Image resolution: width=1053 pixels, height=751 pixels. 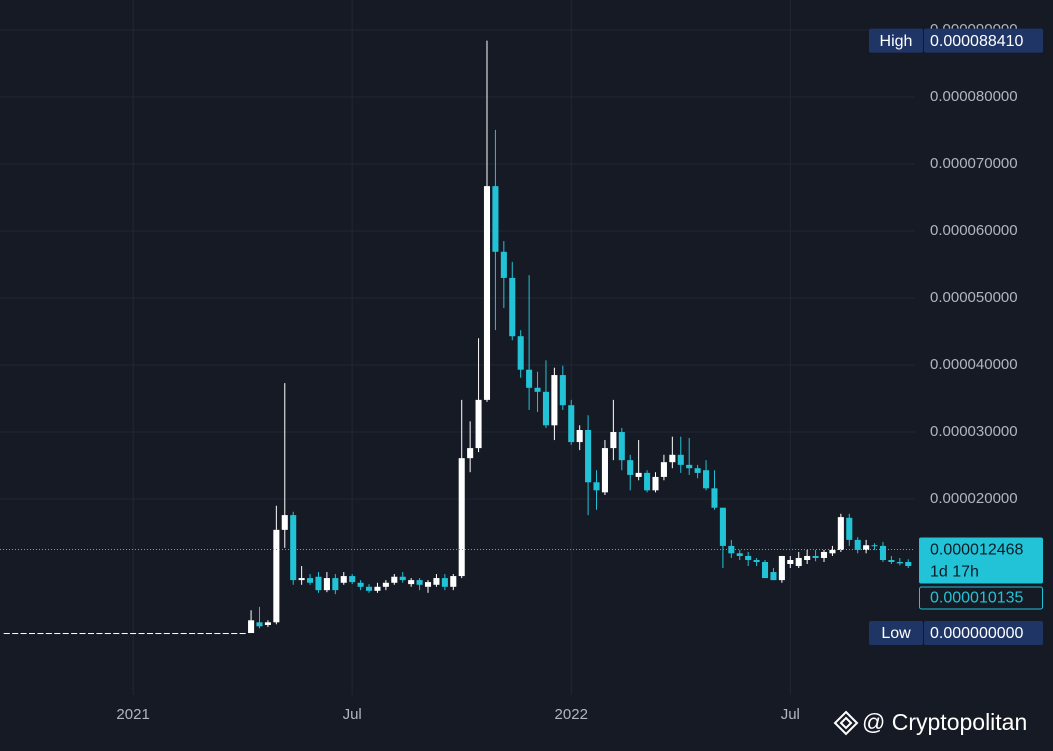 What do you see at coordinates (974, 431) in the screenshot?
I see `y-tick-label: 0.000030000` at bounding box center [974, 431].